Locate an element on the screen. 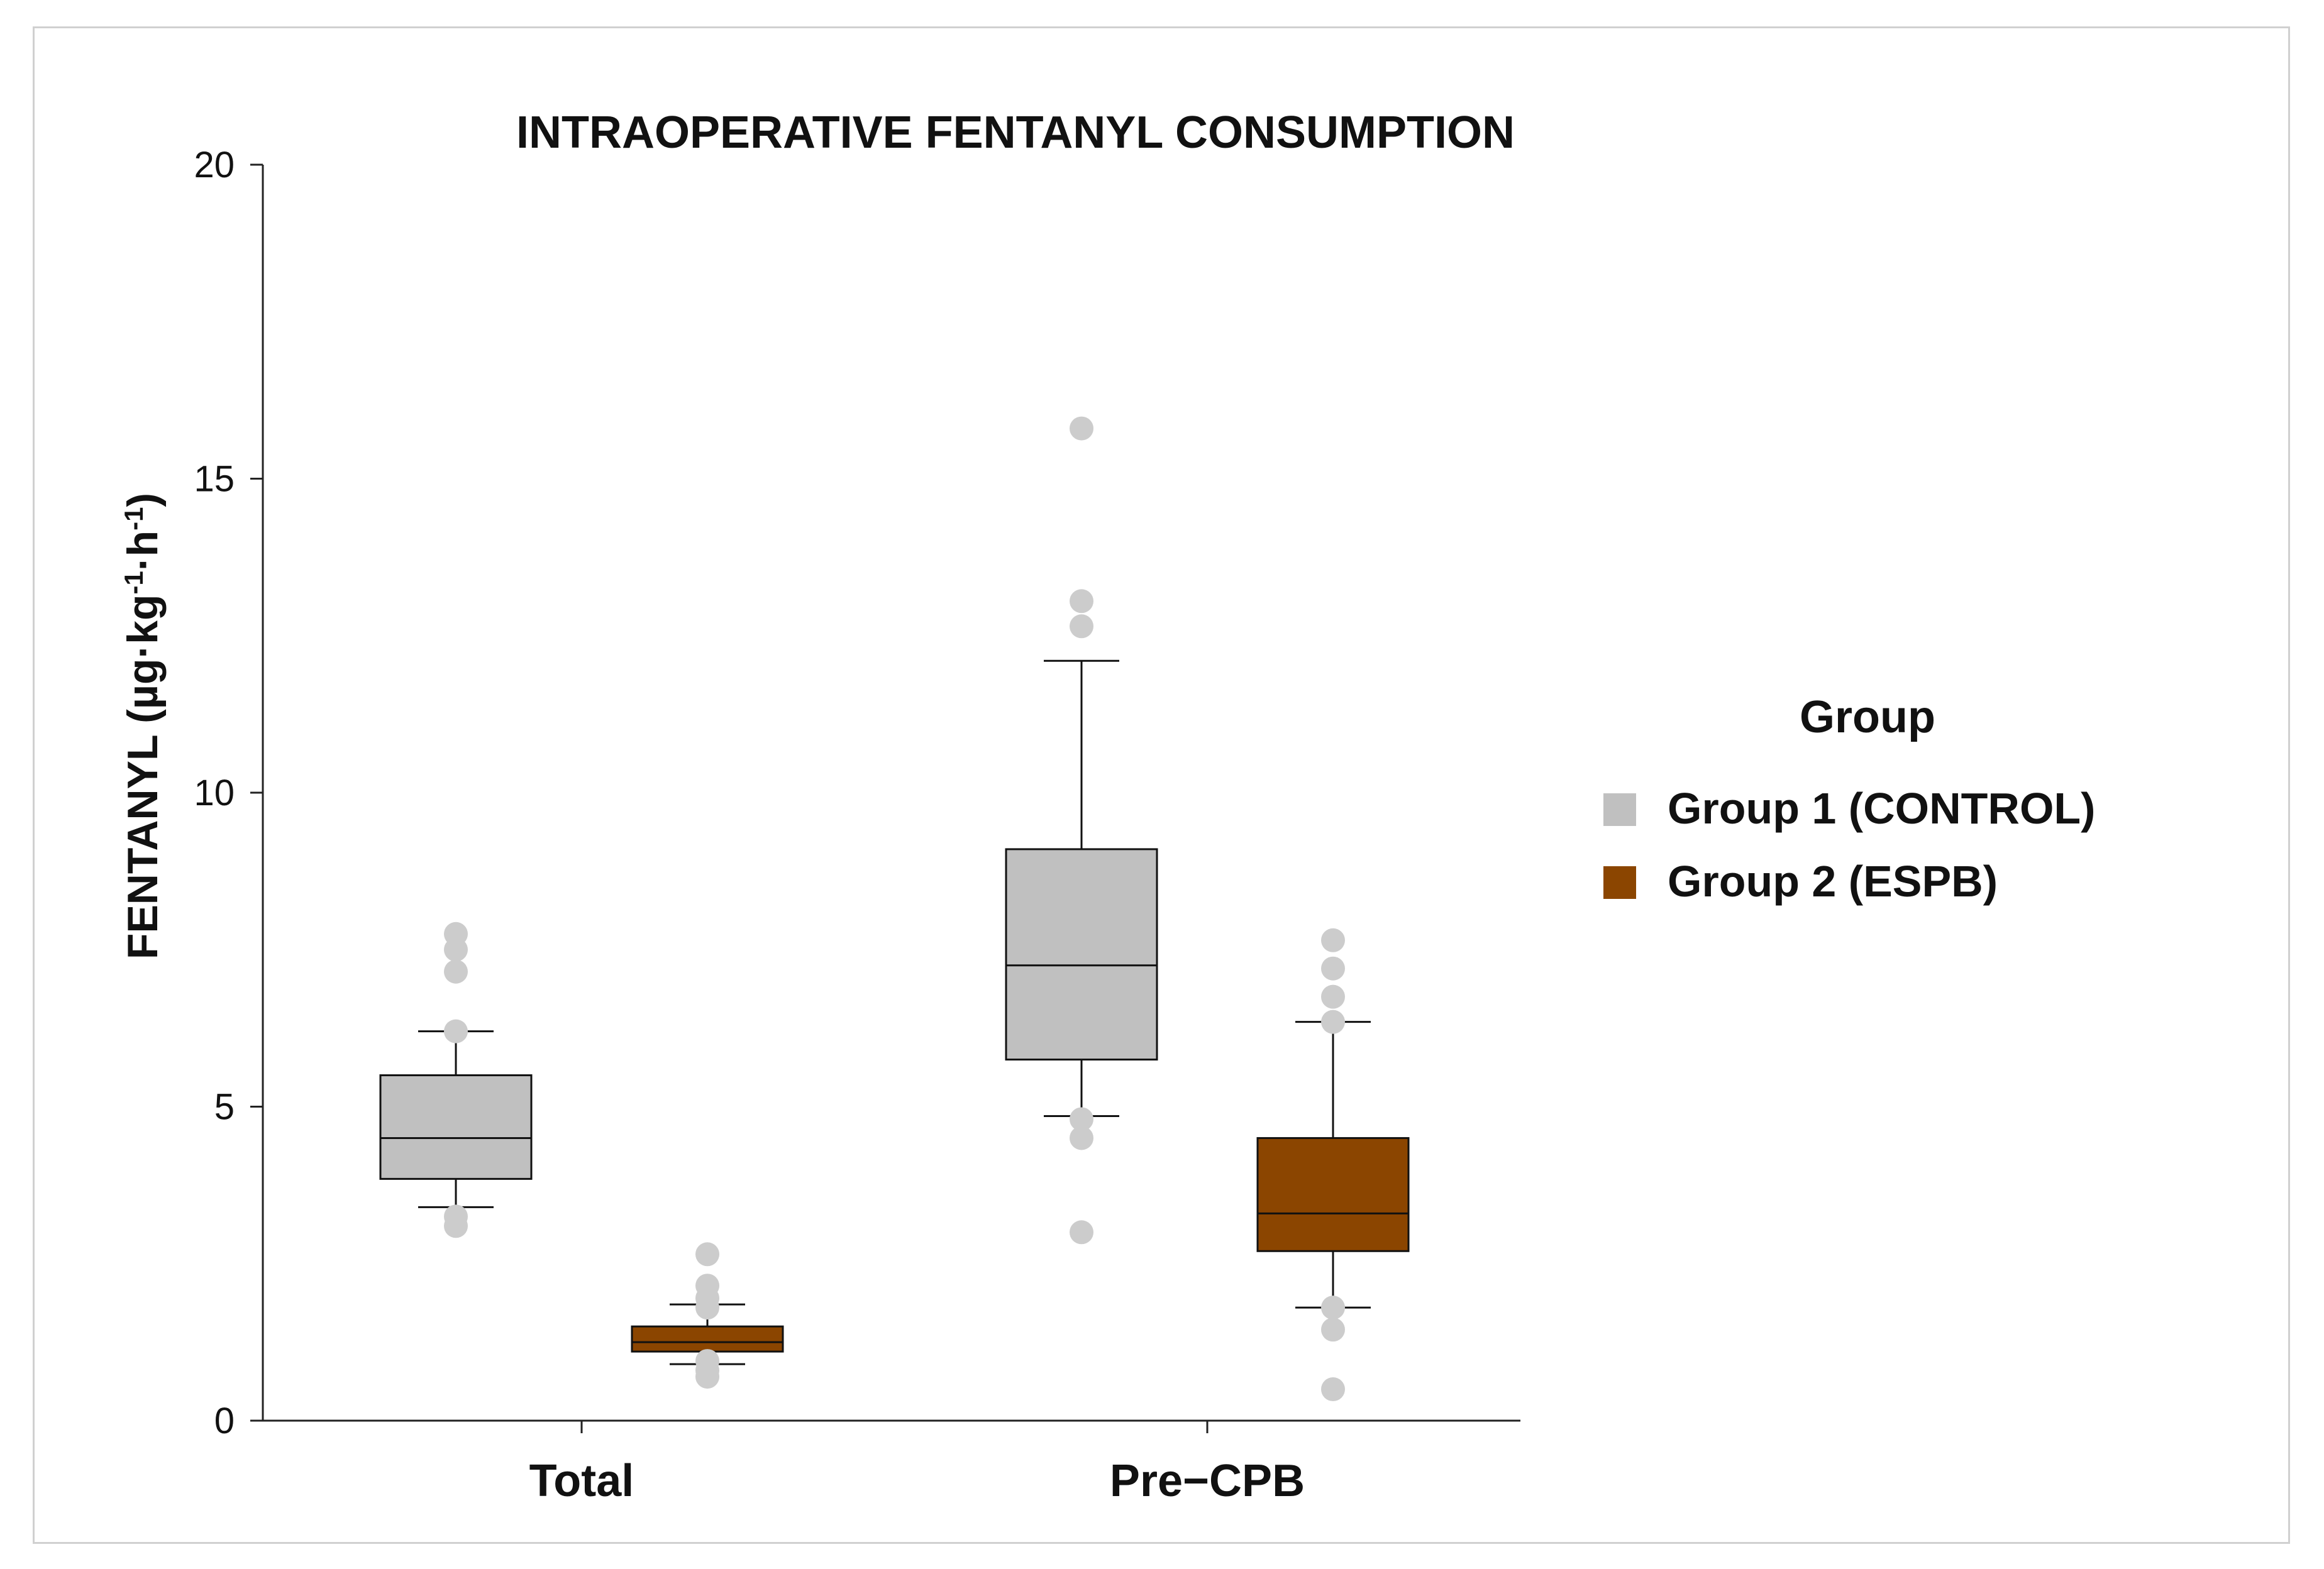 The width and height of the screenshot is (2324, 1569). legend-label-group-2: Group 2 (ESPB) is located at coordinates (1833, 882).